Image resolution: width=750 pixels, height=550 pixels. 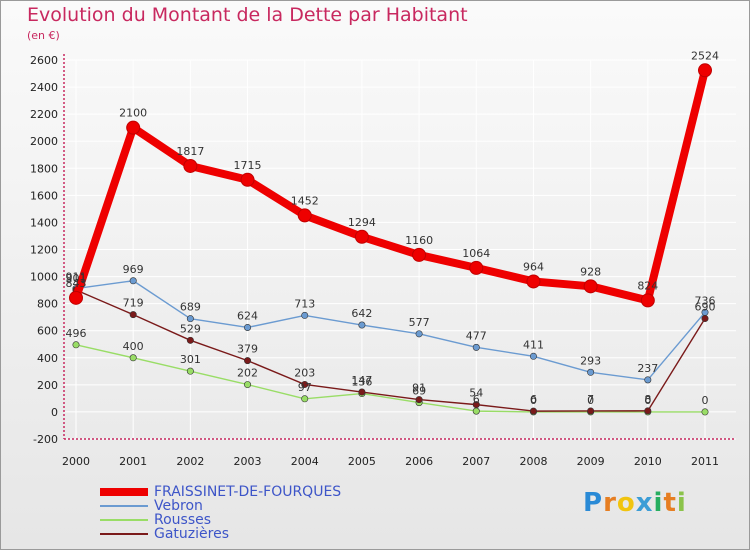 What do you see at coordinates (45, 439) in the screenshot?
I see `y-tick-label: -200` at bounding box center [45, 439].